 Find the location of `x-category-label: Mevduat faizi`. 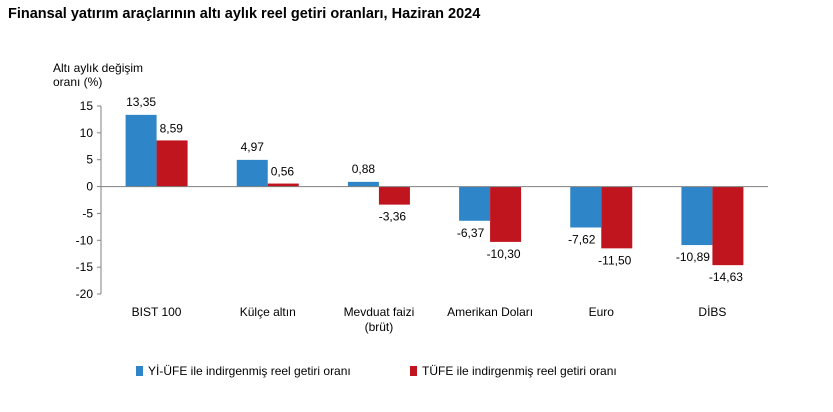

x-category-label: Mevduat faizi is located at coordinates (379, 312).